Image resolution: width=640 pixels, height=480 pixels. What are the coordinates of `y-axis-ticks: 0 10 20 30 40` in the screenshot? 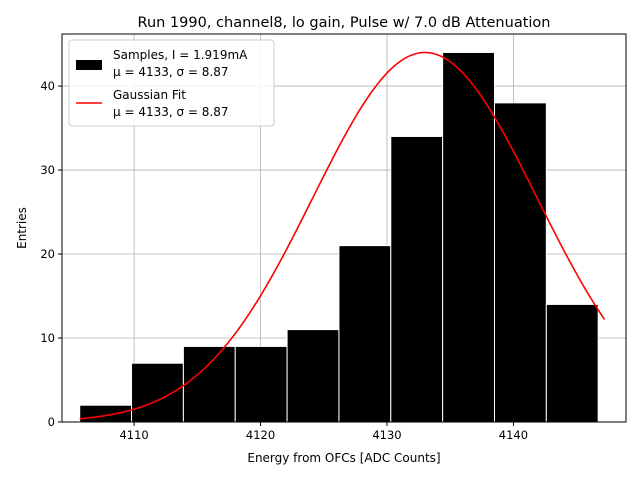 It's located at (51, 254).